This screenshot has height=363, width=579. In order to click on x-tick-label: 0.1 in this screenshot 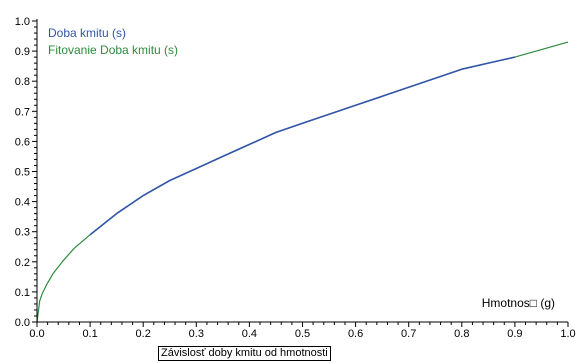, I will do `click(89, 334)`.